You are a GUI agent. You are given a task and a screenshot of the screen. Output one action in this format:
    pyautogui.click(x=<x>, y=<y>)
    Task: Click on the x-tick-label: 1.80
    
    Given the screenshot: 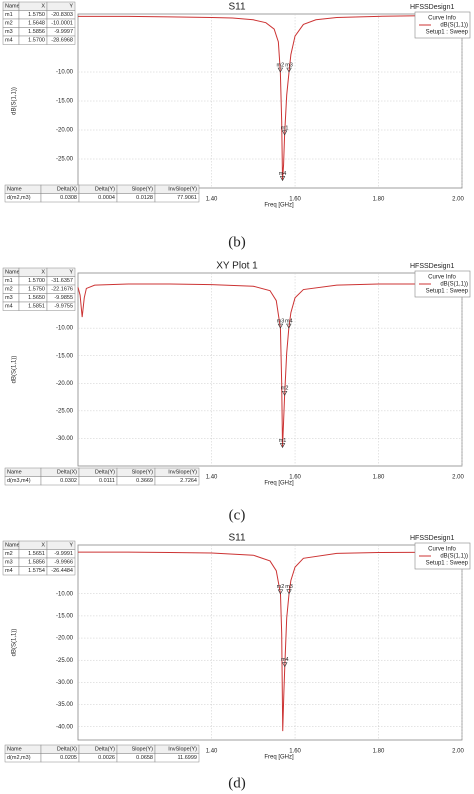 What is the action you would take?
    pyautogui.click(x=379, y=752)
    